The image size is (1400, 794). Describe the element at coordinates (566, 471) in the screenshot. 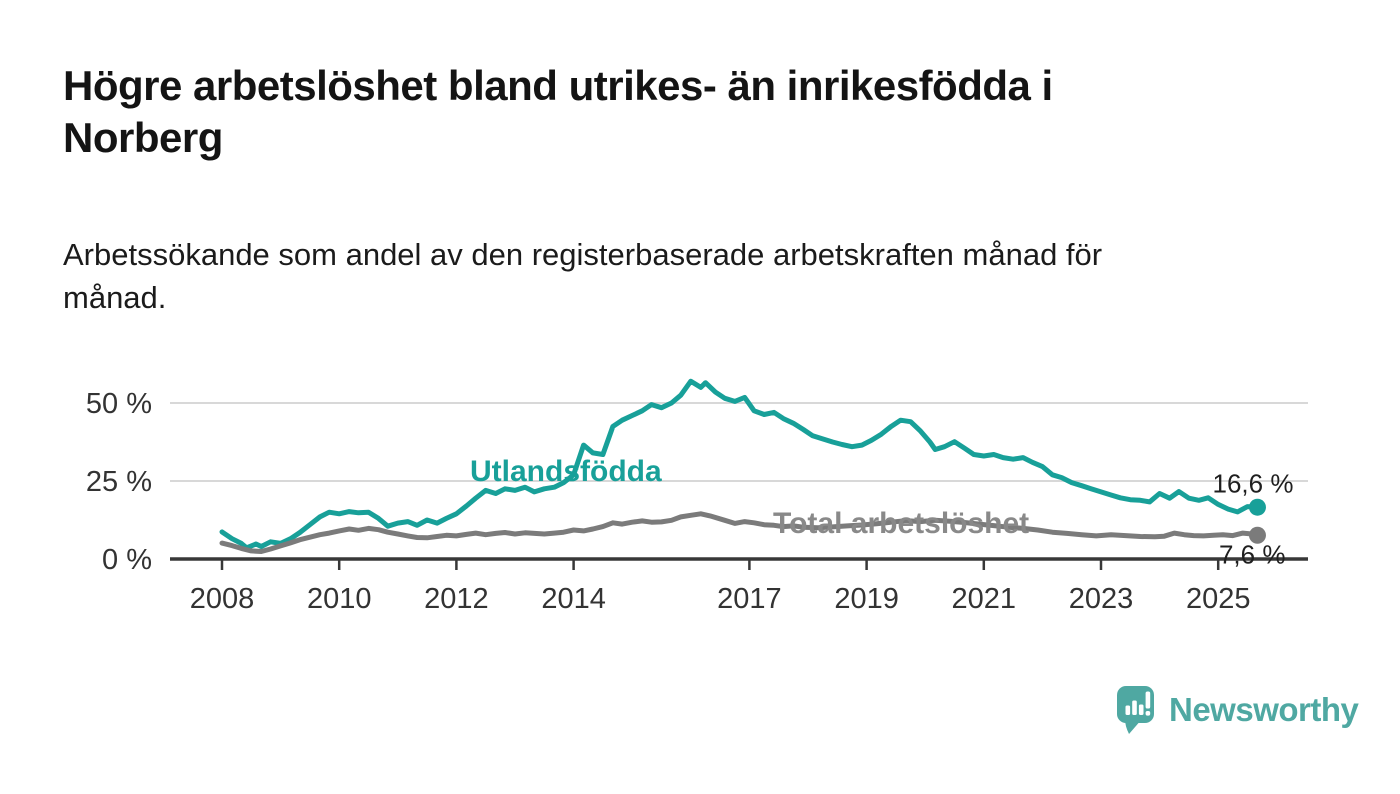

I see `series-label-utlandsfodda: Utlandsfödda` at that location.